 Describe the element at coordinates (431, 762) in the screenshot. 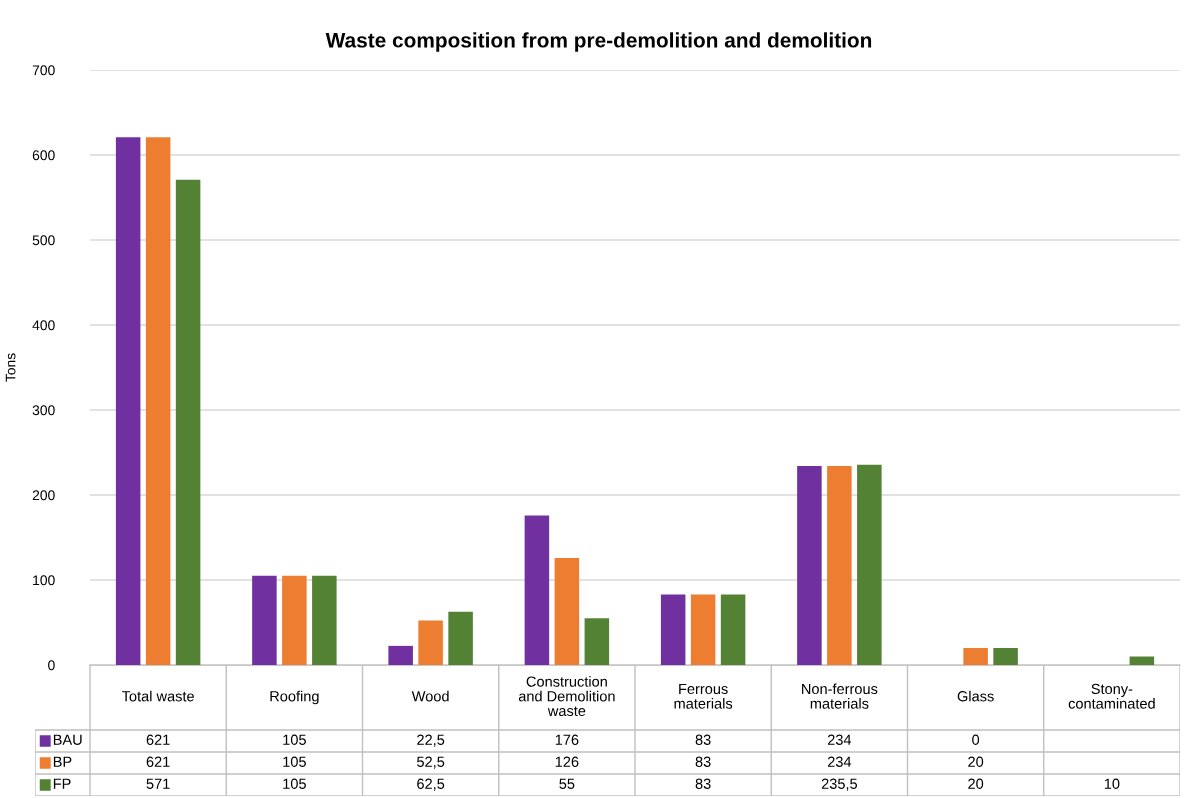

I see `data-label: 52,5` at that location.